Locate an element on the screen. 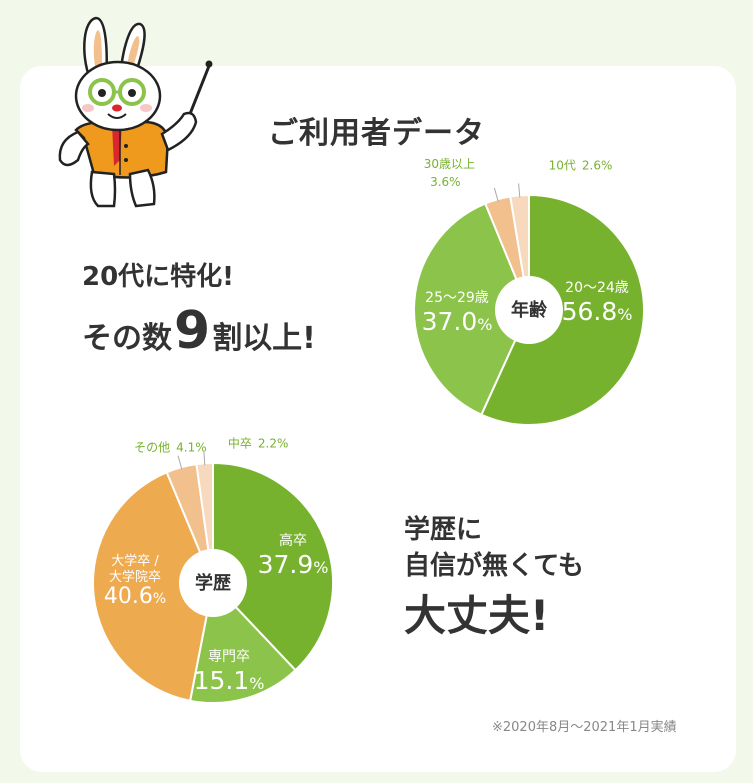 The width and height of the screenshot is (753, 783). education-headline-line3: 大丈夫! is located at coordinates (477, 615).